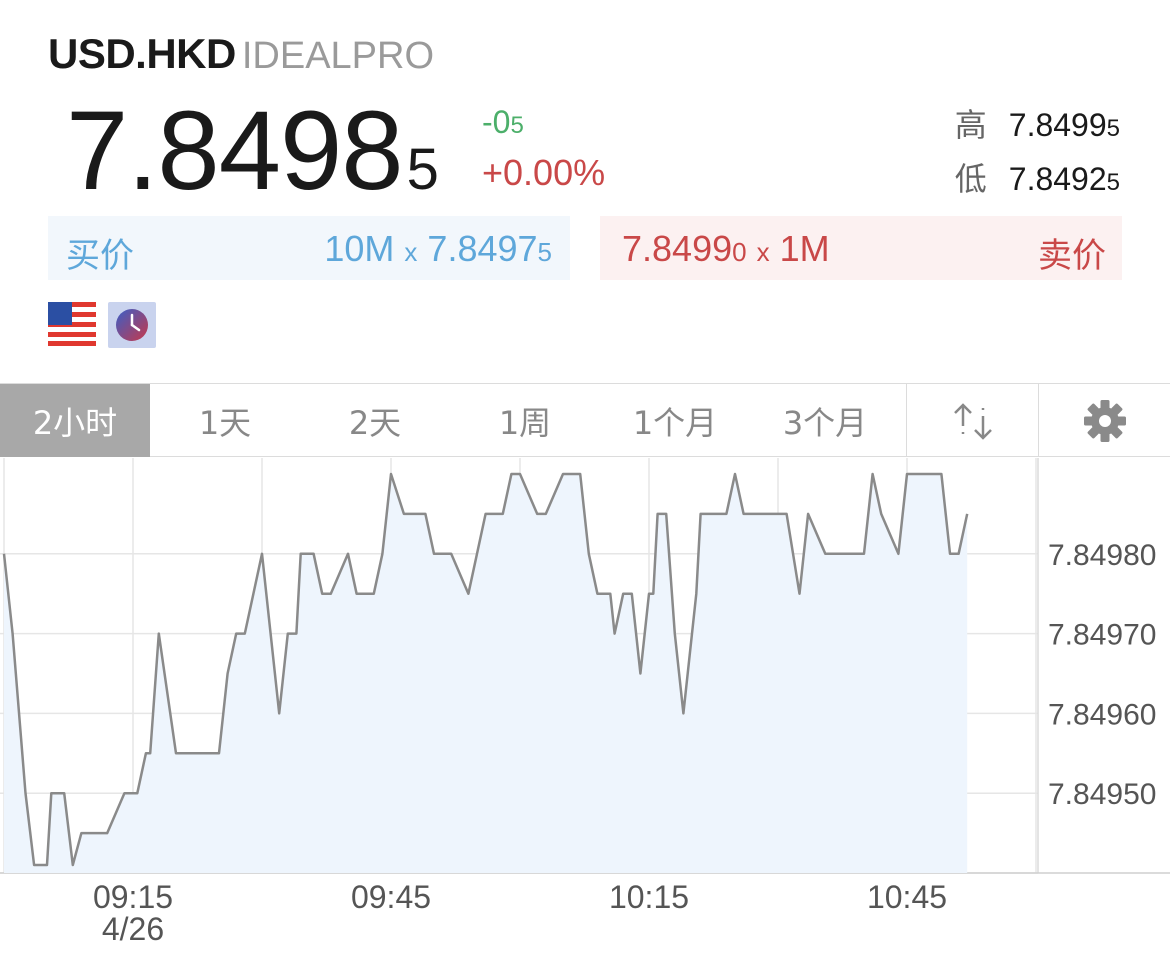 The image size is (1170, 967). What do you see at coordinates (482, 248) in the screenshot?
I see `bid-price-main: 7.8497` at bounding box center [482, 248].